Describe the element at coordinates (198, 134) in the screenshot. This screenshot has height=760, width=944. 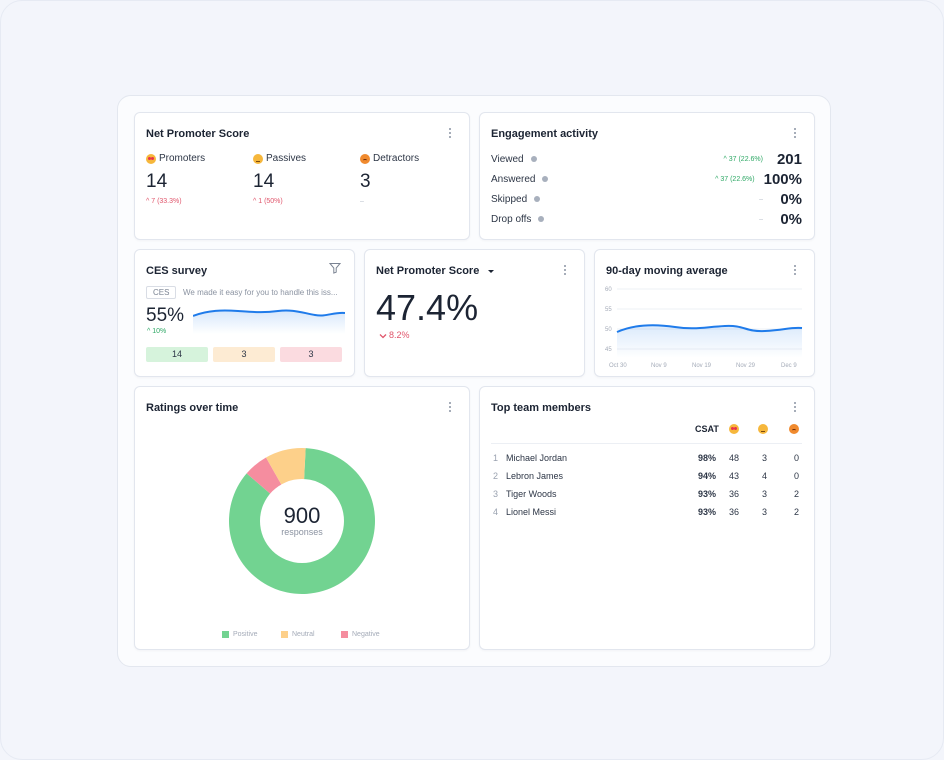
I see `nps-card-title: Net Promoter Score` at that location.